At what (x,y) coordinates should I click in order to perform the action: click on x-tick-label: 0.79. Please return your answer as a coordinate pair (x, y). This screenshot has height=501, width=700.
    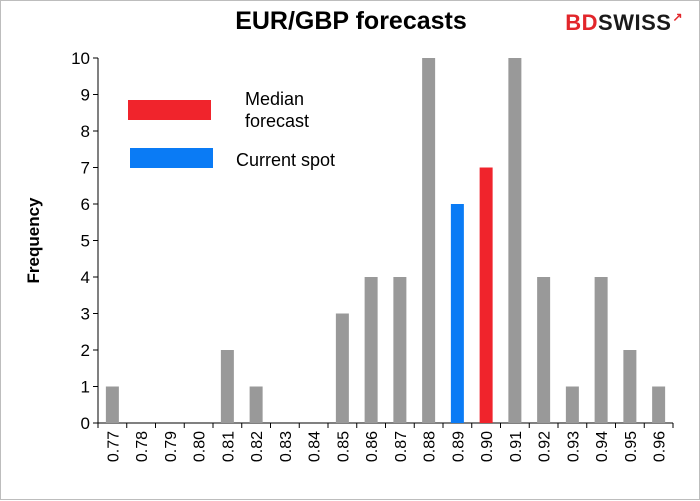
    Looking at the image, I should click on (171, 446).